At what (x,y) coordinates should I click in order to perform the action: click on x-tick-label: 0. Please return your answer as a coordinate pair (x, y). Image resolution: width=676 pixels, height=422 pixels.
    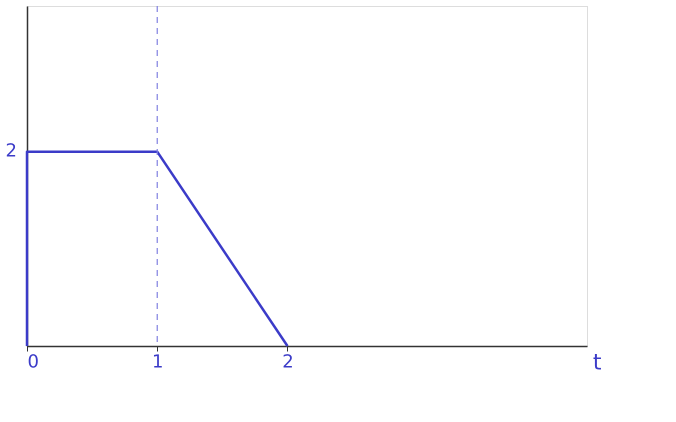
    Looking at the image, I should click on (33, 362).